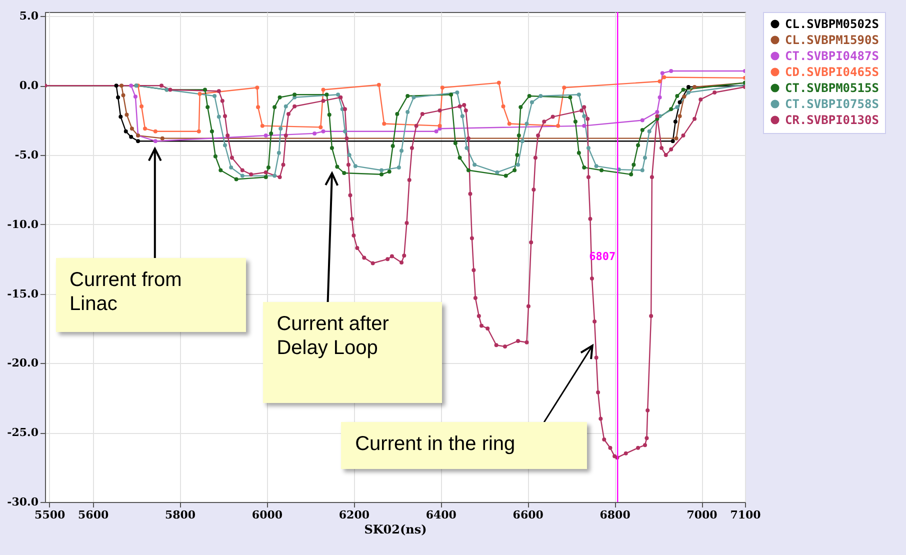  I want to click on legend-label: CT.SVBPI0758S, so click(832, 104).